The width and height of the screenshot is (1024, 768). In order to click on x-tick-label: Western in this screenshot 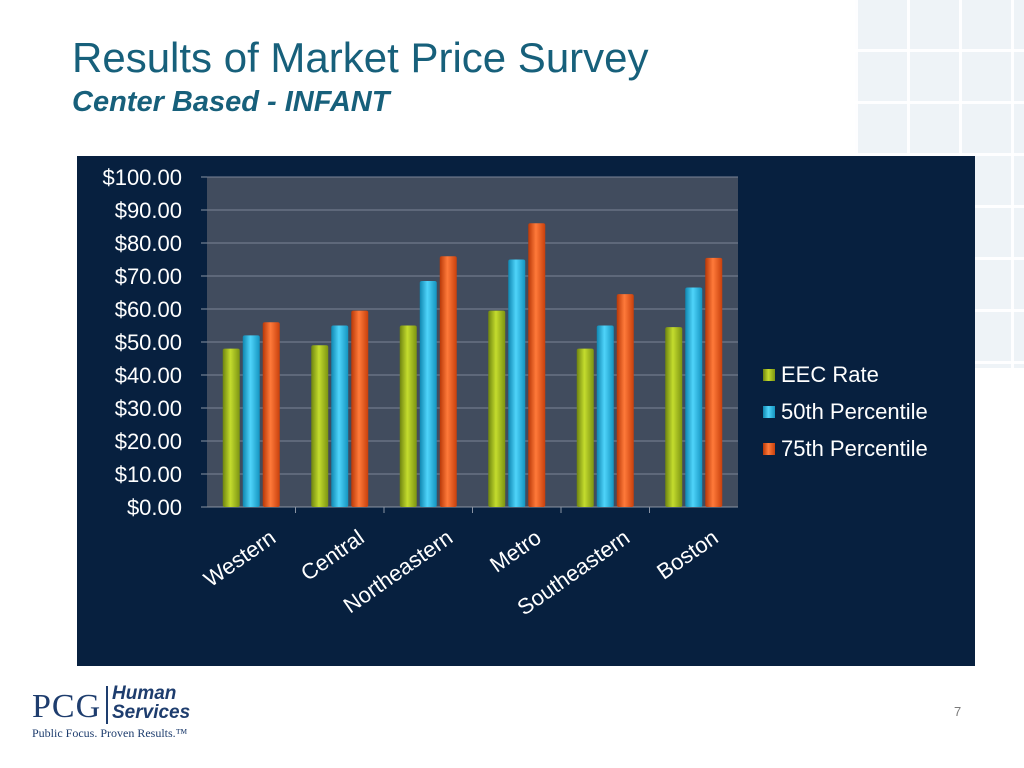, I will do `click(239, 558)`.